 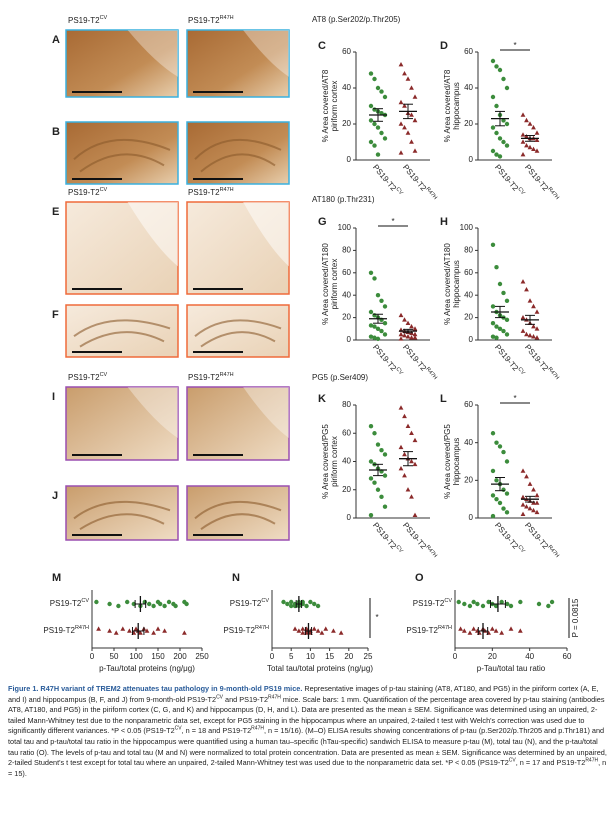 What do you see at coordinates (329, 656) in the screenshot?
I see `x-tick-label: 15` at bounding box center [329, 656].